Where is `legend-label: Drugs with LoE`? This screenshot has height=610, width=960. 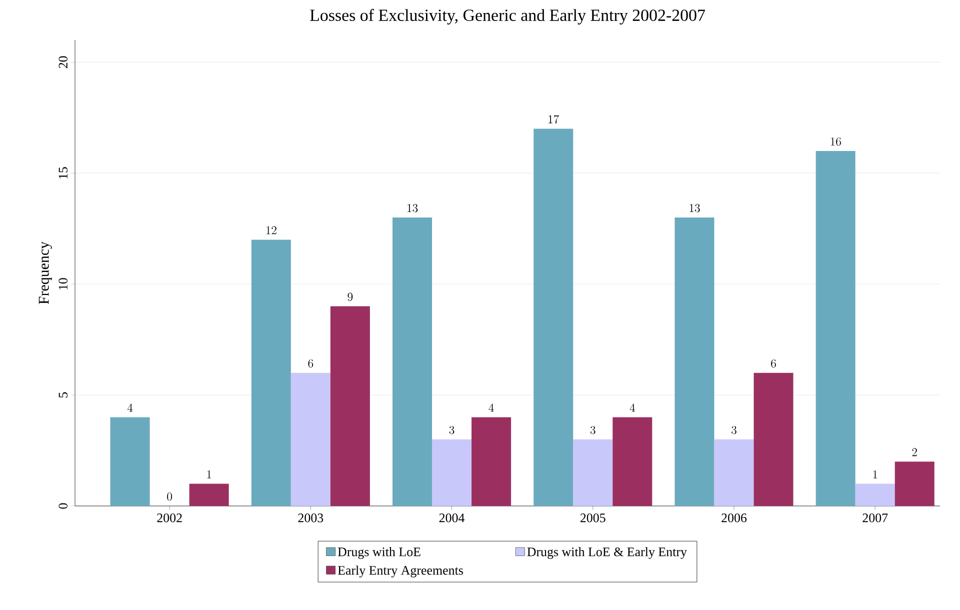 legend-label: Drugs with LoE is located at coordinates (379, 553).